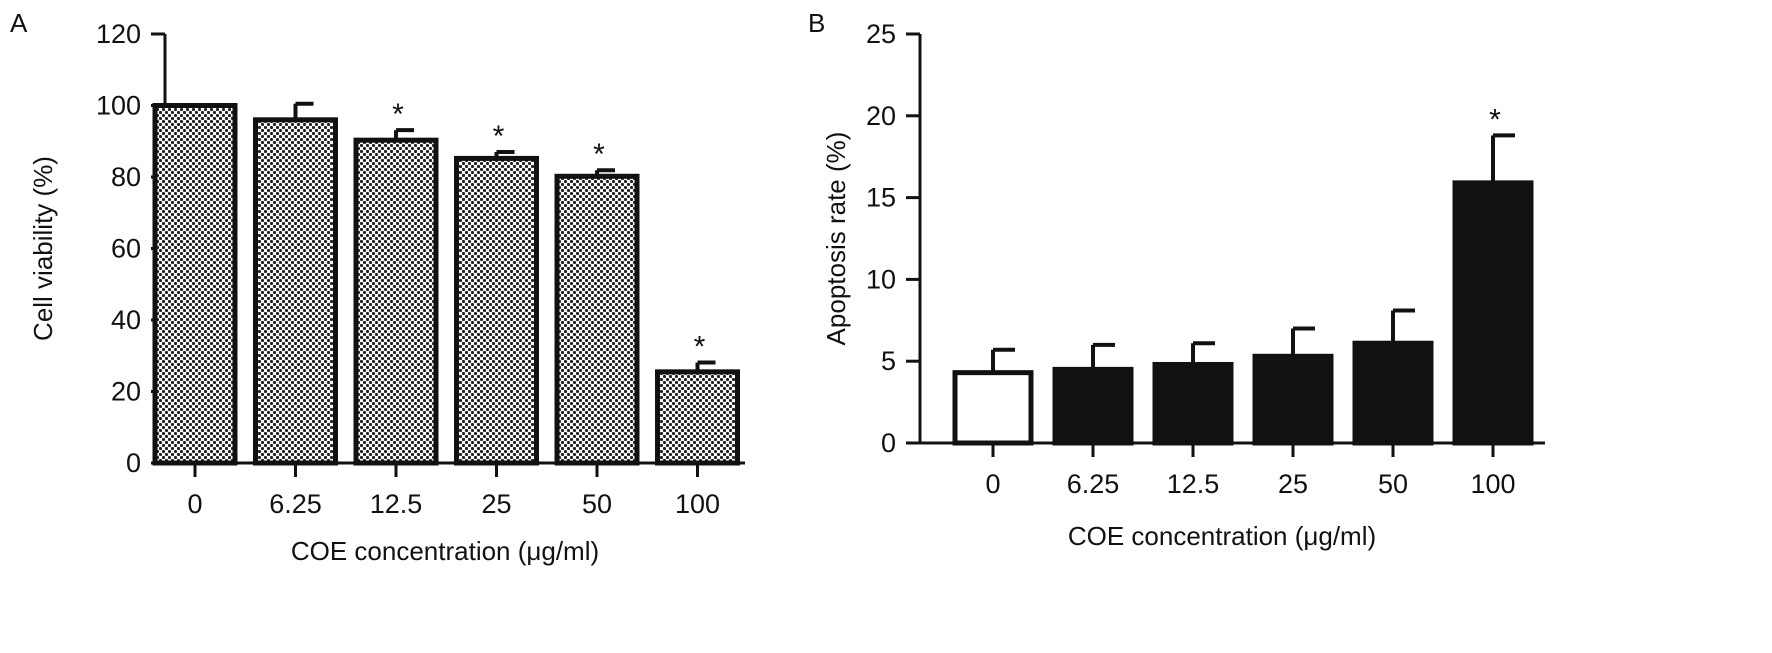  Describe the element at coordinates (43, 248) in the screenshot. I see `y-axis-title: Cell viability (%)` at that location.